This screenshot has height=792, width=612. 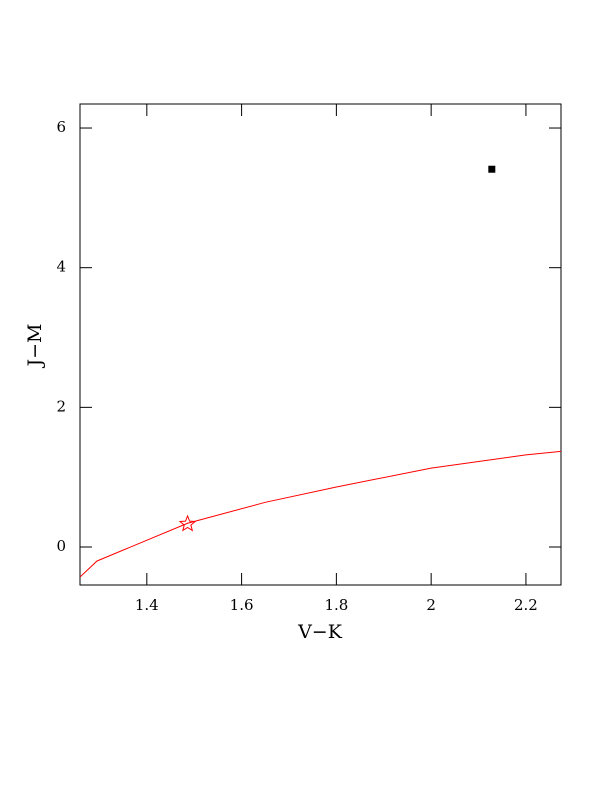 I want to click on x-tick-label: 1.6, so click(x=242, y=605).